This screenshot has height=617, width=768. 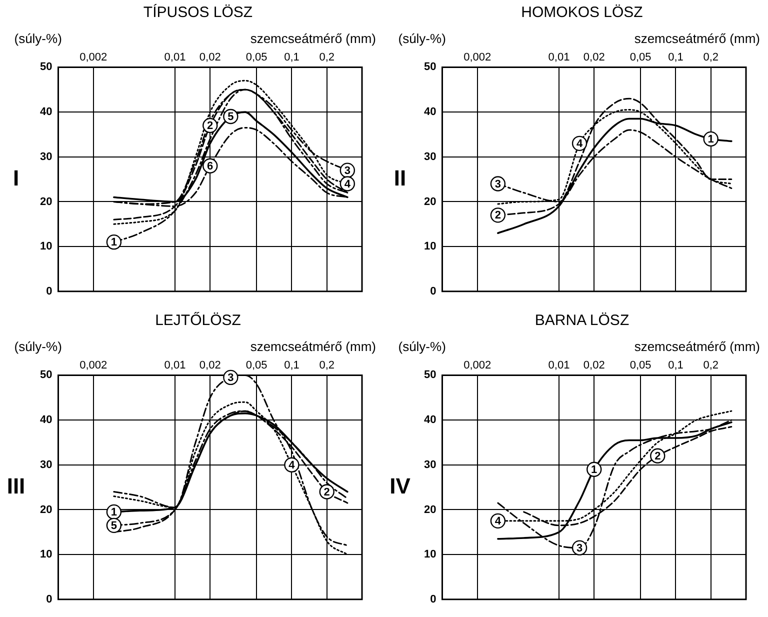 I want to click on text: II, so click(x=400, y=177).